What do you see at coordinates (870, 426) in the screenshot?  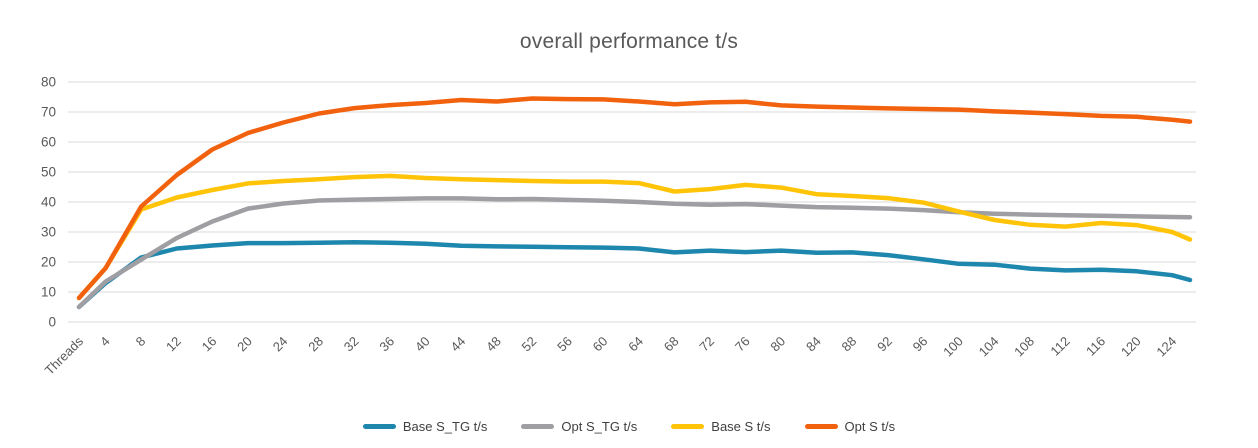 I see `legend-label: Opt S t/s` at bounding box center [870, 426].